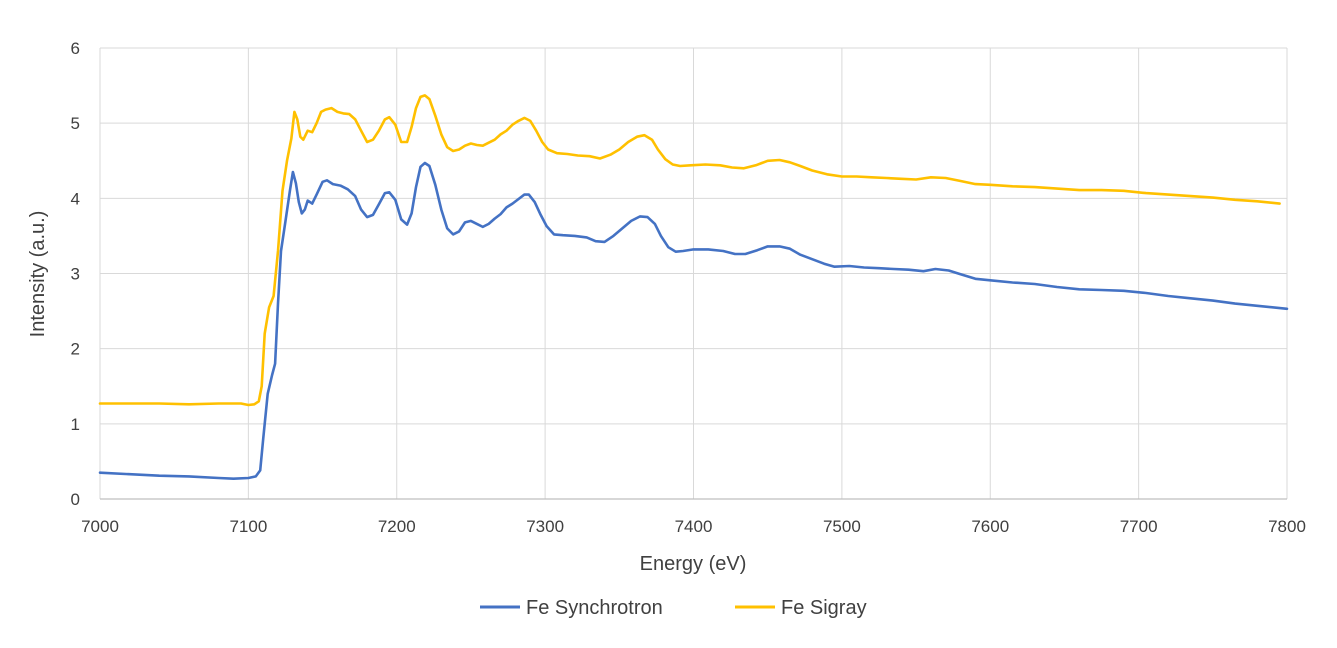  I want to click on y-tick-label-5: 5, so click(75, 123).